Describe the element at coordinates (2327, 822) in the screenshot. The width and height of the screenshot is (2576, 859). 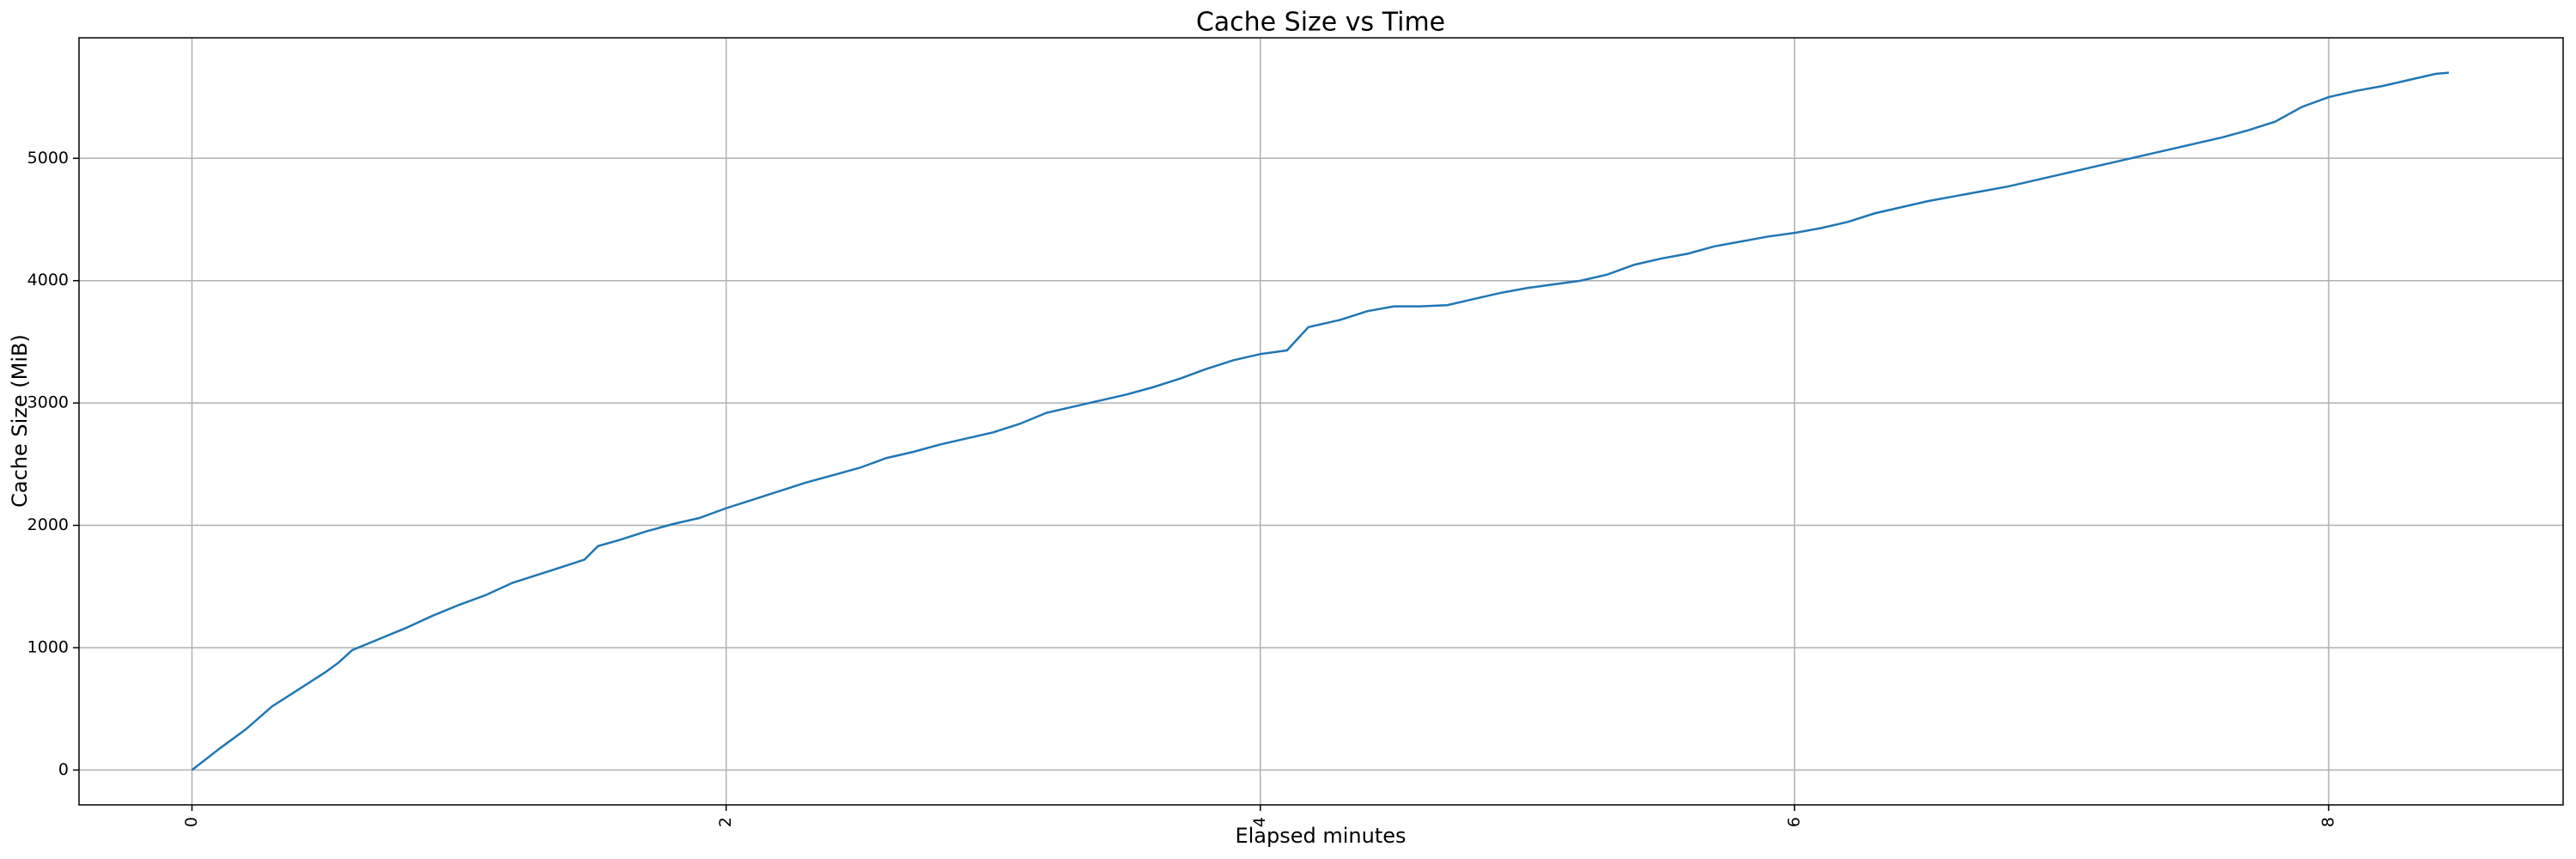
I see `x-tick-label: 8` at that location.